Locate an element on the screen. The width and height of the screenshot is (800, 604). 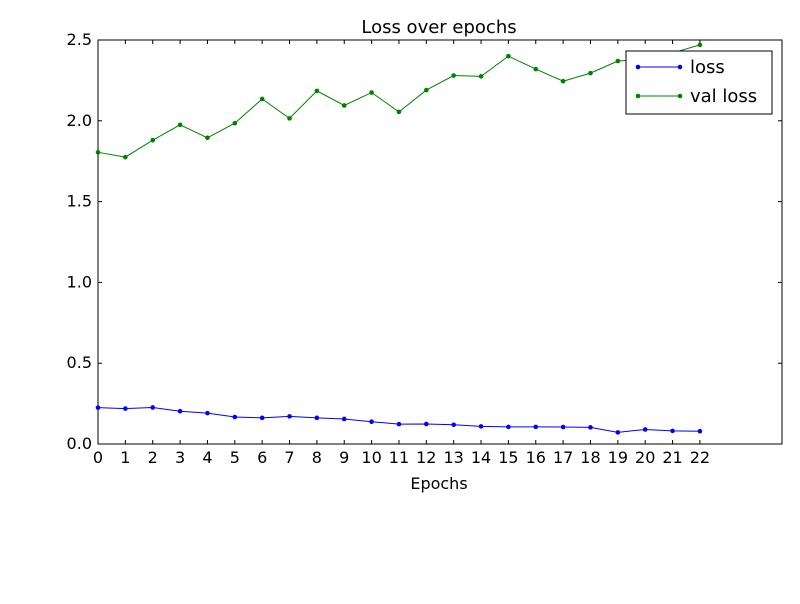
x-tick-label: 14 is located at coordinates (481, 457).